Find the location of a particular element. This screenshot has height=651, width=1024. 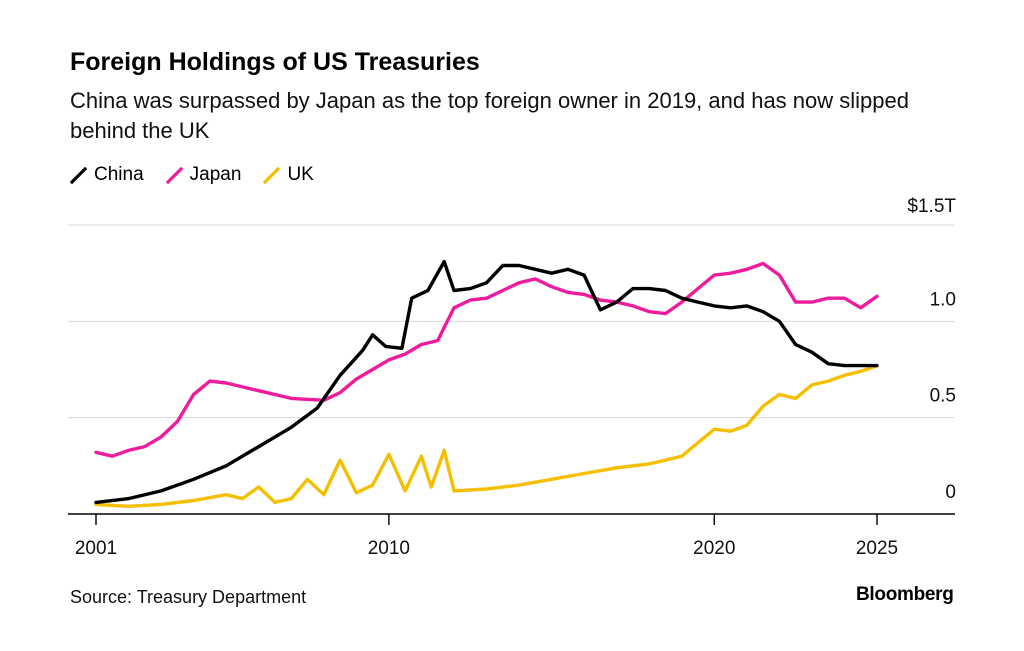

y-tick-label: 1.0 is located at coordinates (943, 299).